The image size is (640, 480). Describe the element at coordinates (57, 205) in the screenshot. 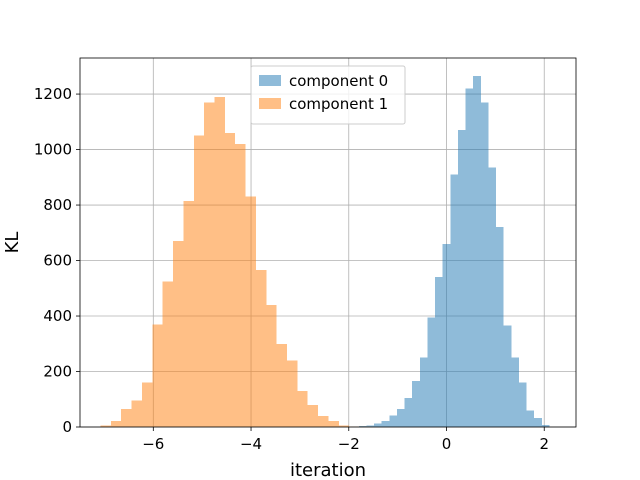

I see `y-tick-label: 800` at that location.